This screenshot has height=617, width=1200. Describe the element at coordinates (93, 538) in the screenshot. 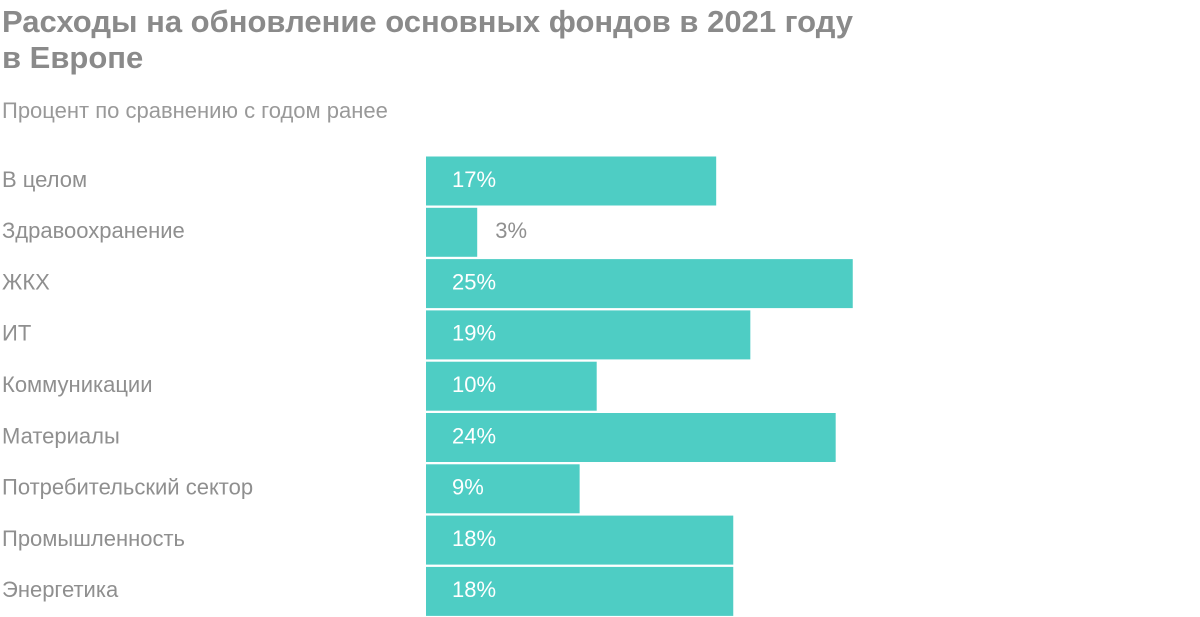

I see `category-label: Промышленность` at that location.